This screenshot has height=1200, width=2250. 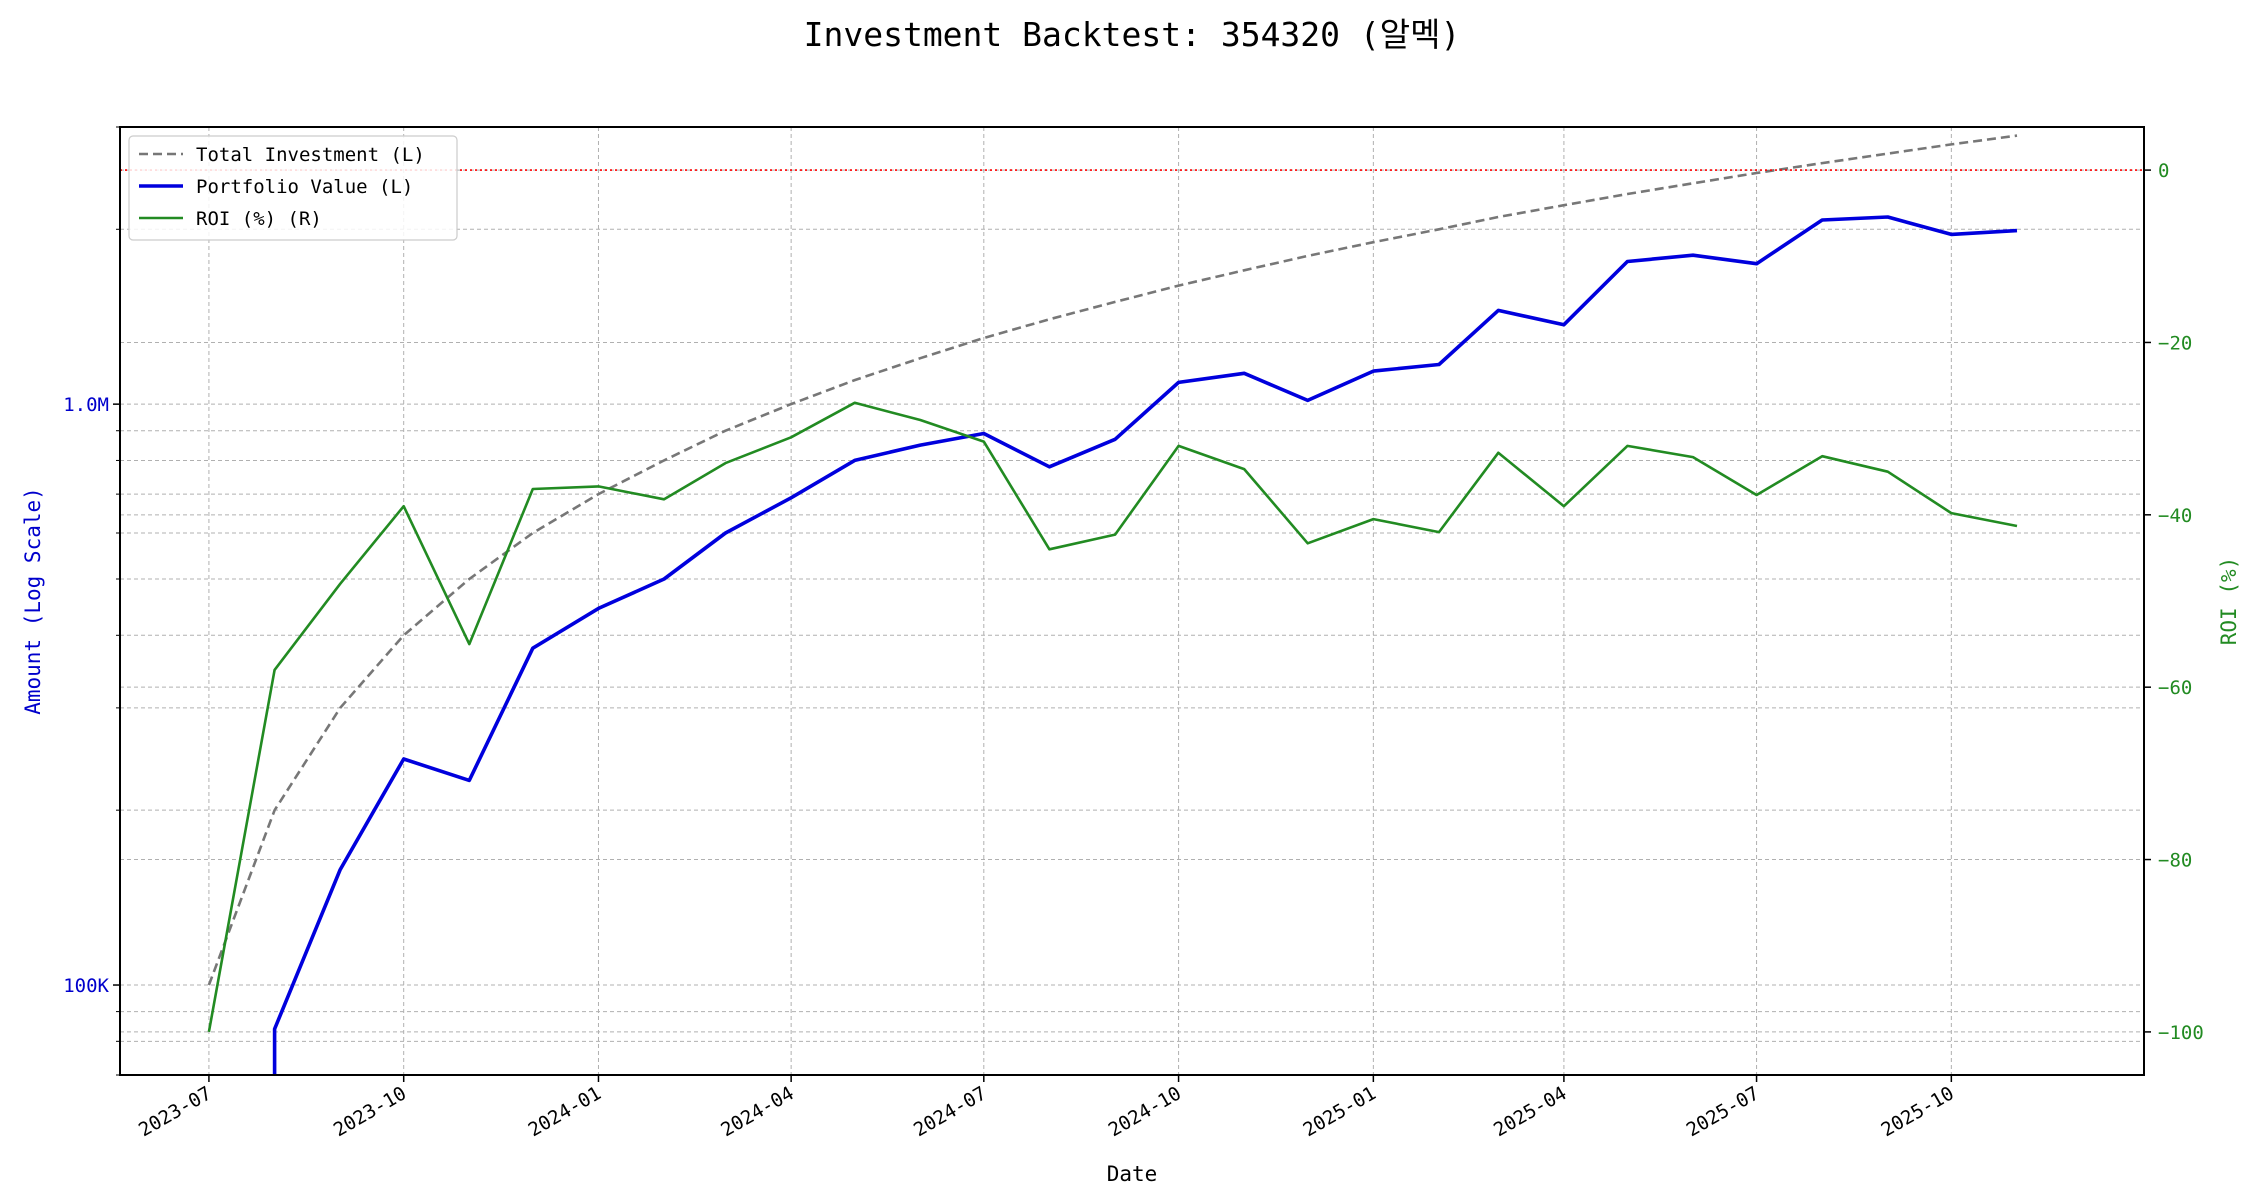 What do you see at coordinates (2229, 601) in the screenshot?
I see `y-axis-label-right: ROI (%)` at bounding box center [2229, 601].